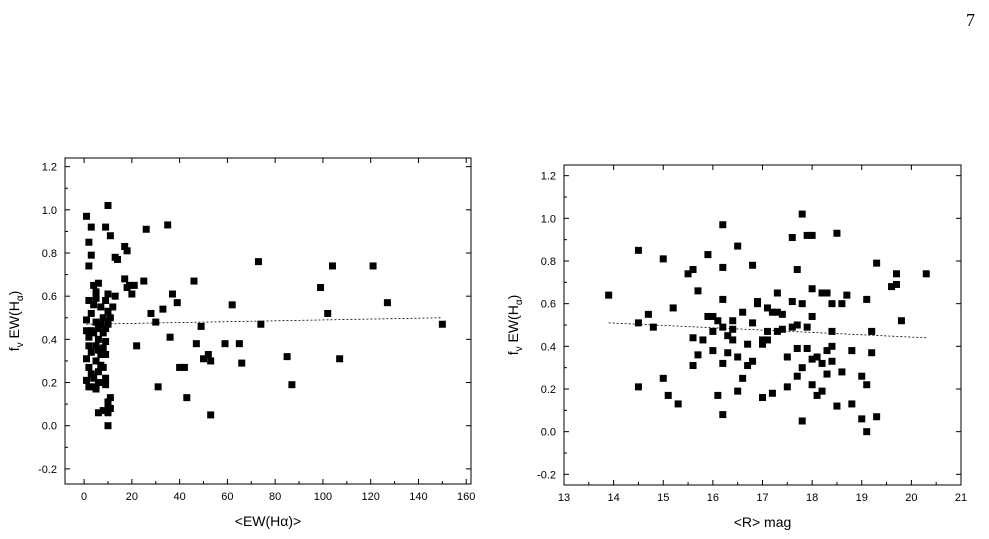 The width and height of the screenshot is (989, 539). Describe the element at coordinates (20, 344) in the screenshot. I see `y-axis-label-part: v` at that location.